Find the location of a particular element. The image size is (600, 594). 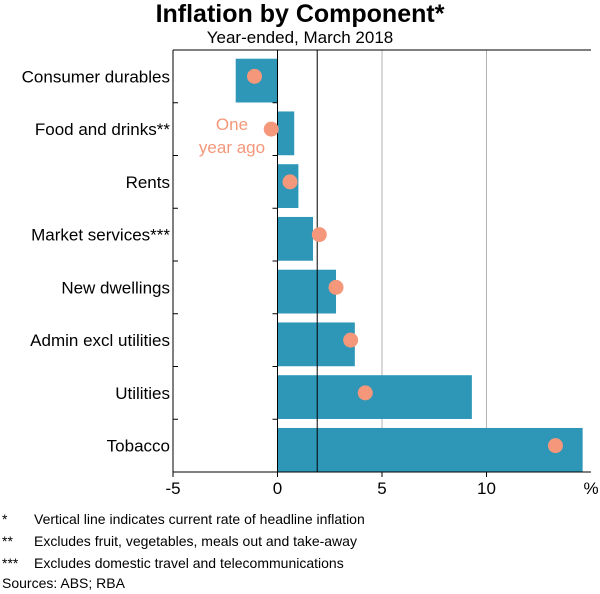

category-label: Tobacco is located at coordinates (138, 446).